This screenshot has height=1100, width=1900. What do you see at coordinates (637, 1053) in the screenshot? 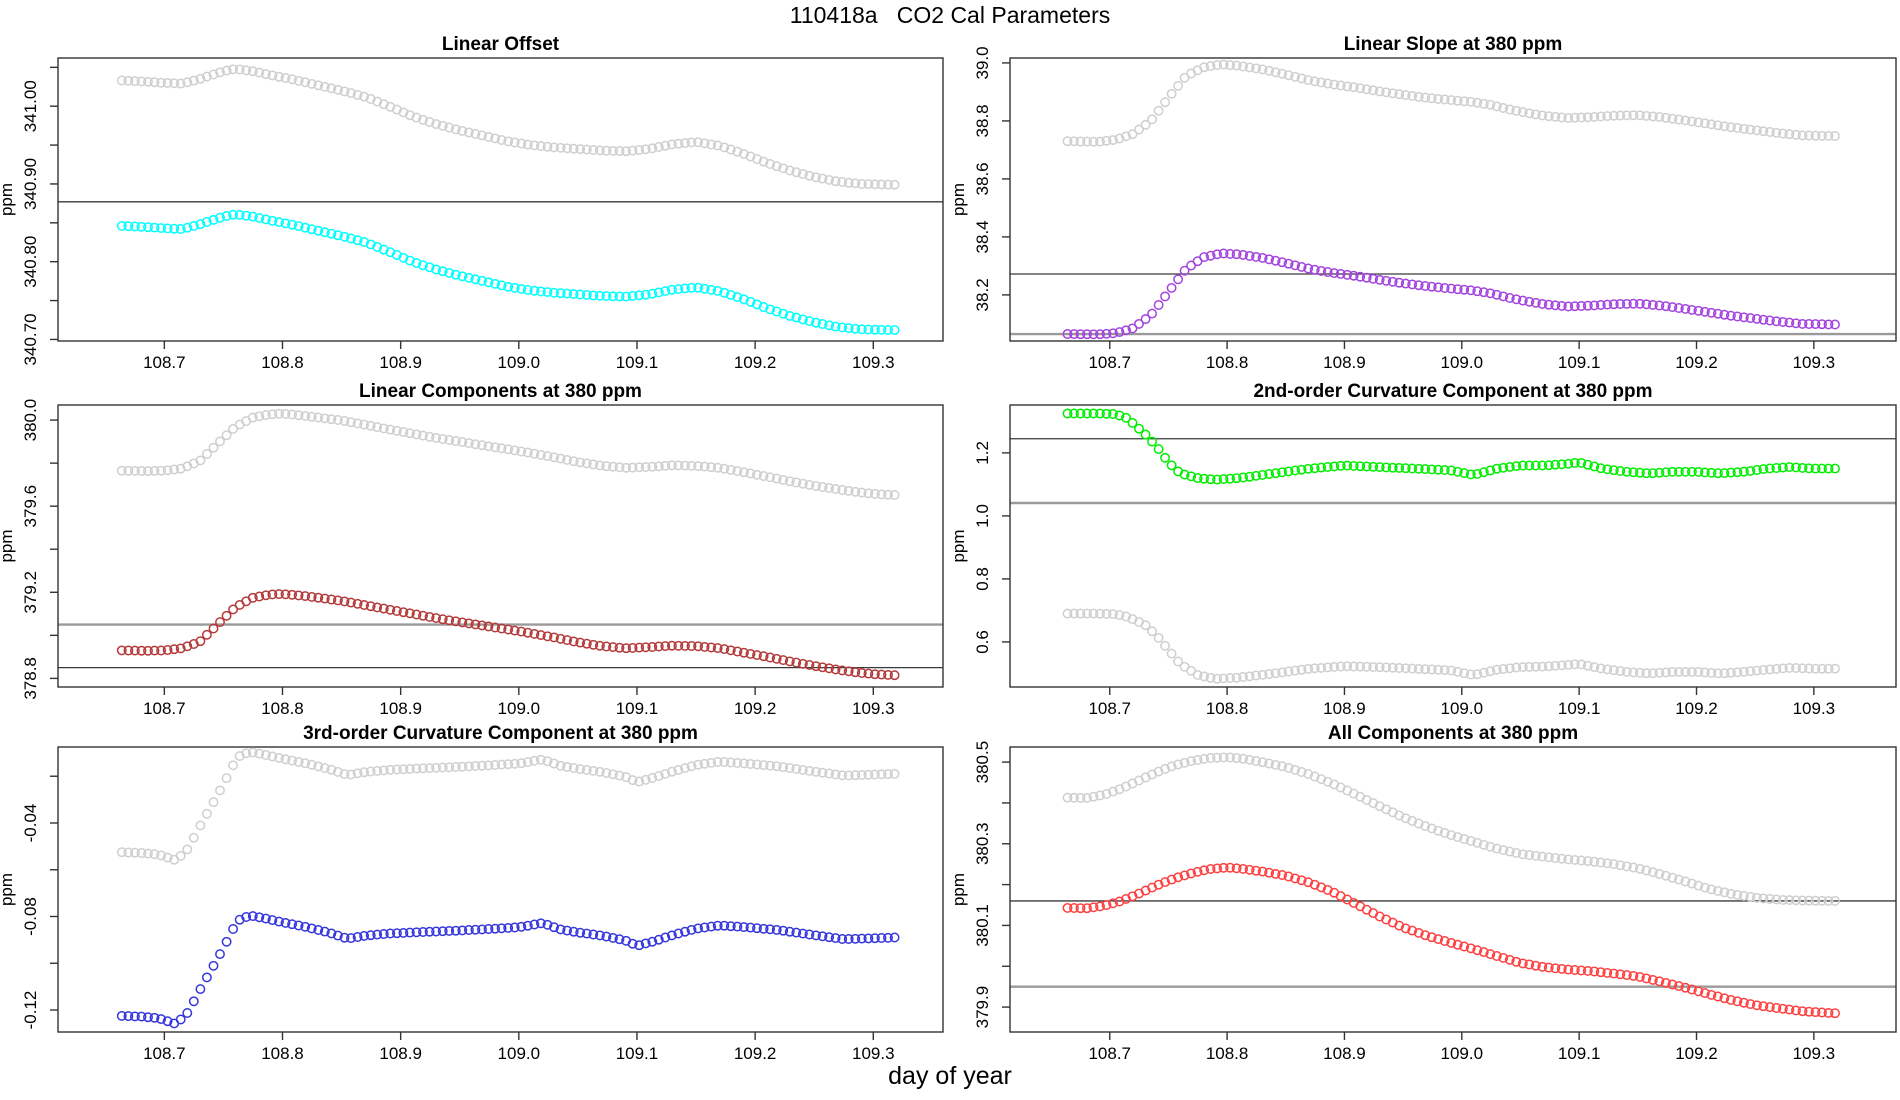
I see `x-tick-label: 109.1` at bounding box center [637, 1053].